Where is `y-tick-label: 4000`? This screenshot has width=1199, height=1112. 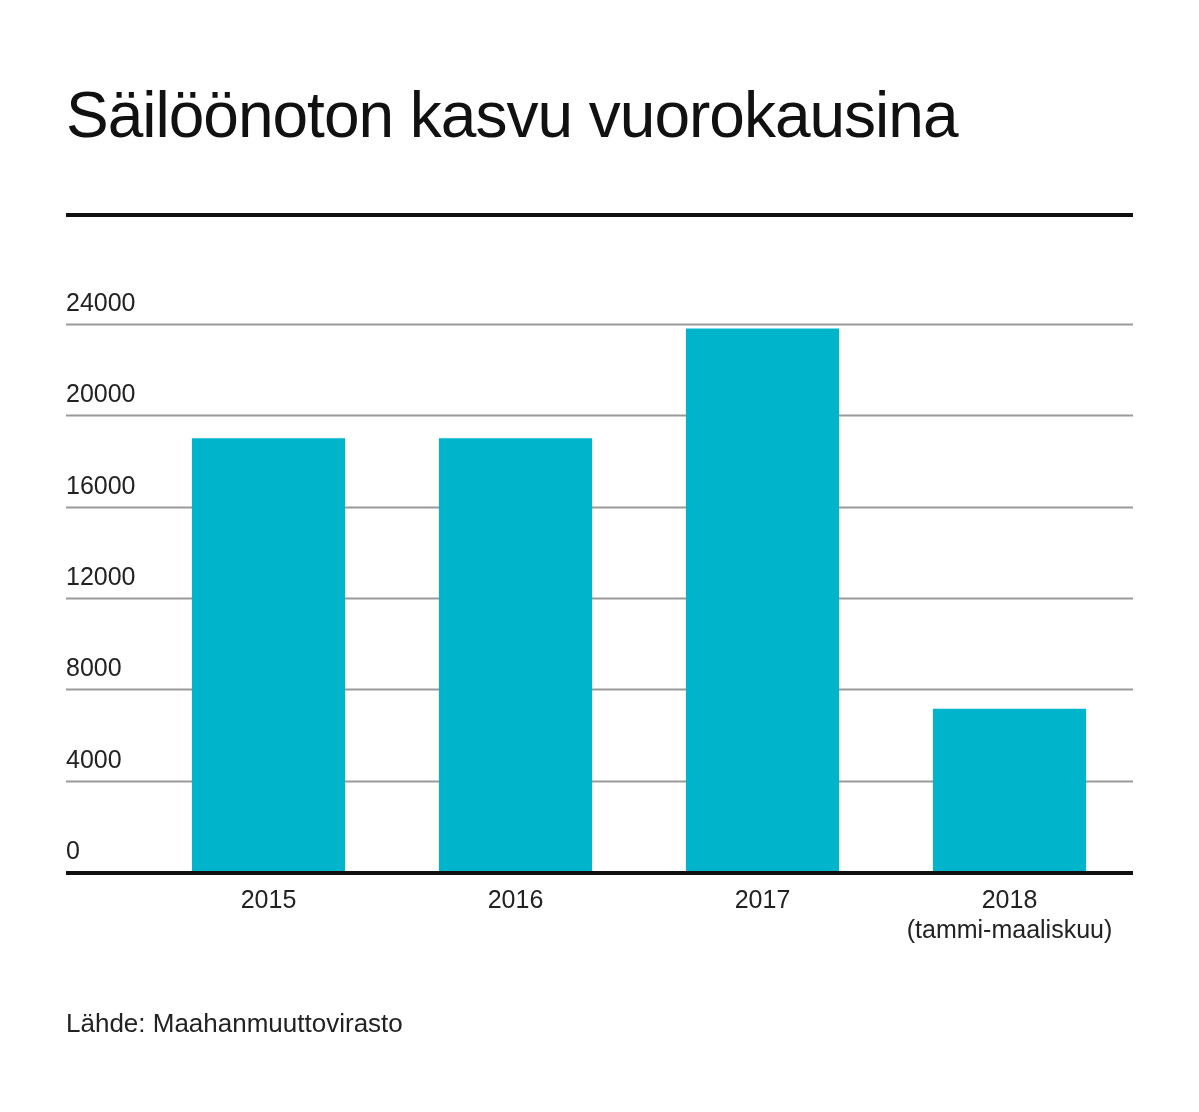
y-tick-label: 4000 is located at coordinates (94, 758).